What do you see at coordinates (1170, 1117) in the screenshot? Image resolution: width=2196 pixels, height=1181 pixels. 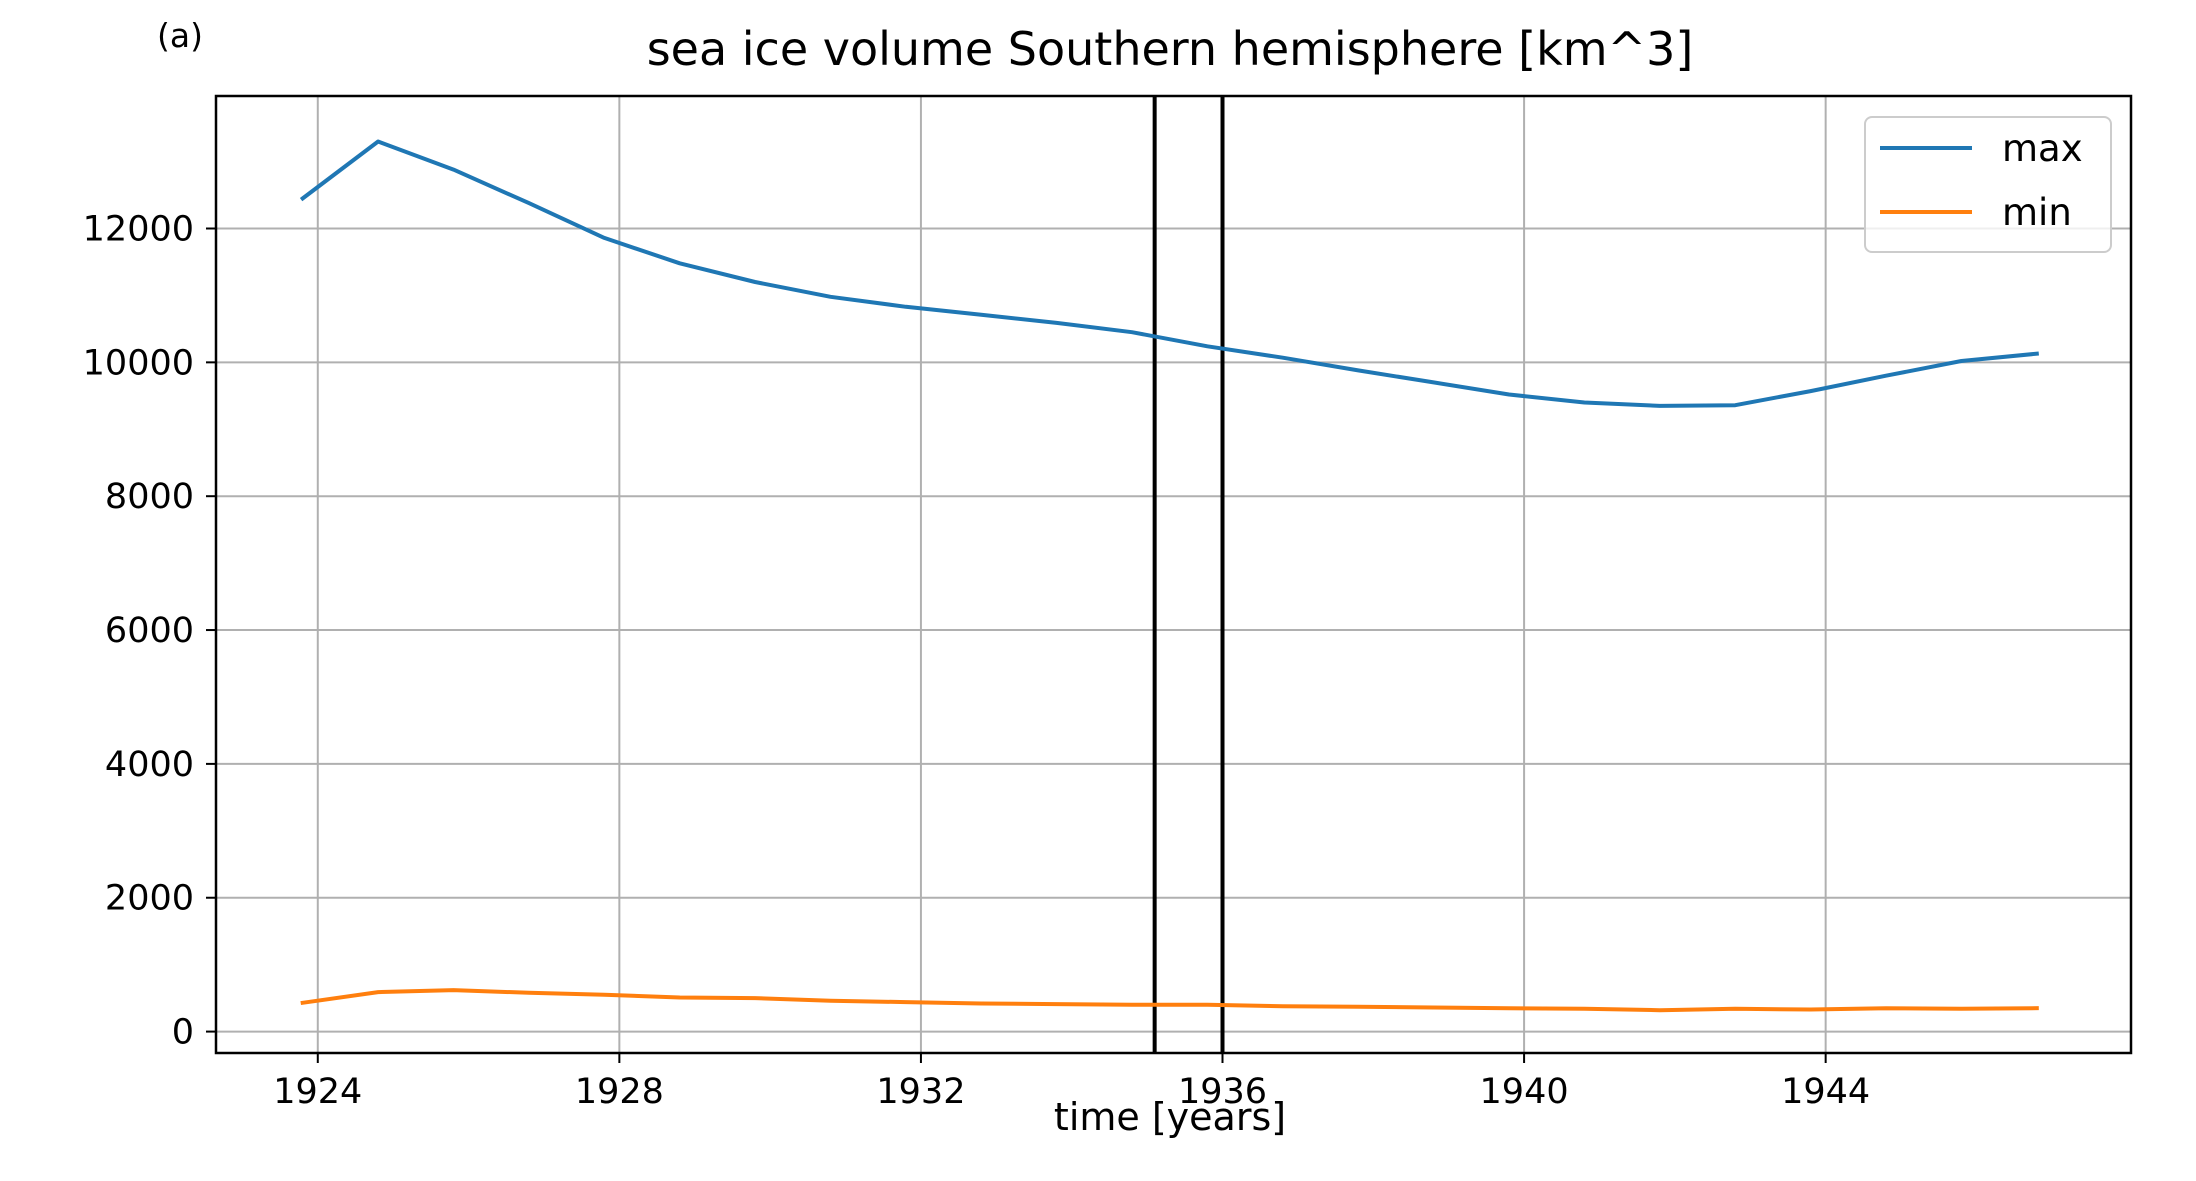 I see `x-axis-label: time [years]` at bounding box center [1170, 1117].